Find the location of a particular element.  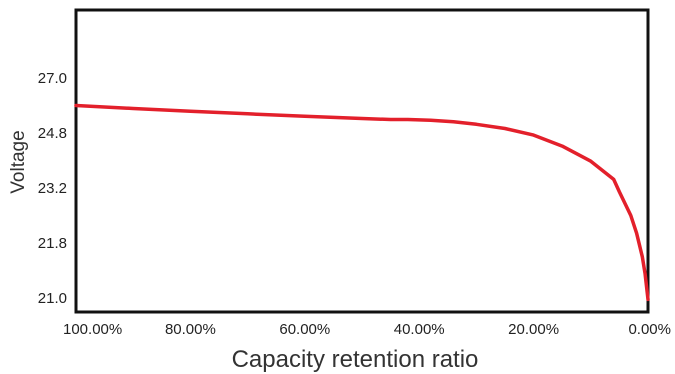

y-tick-label: 27.0 is located at coordinates (52, 78).